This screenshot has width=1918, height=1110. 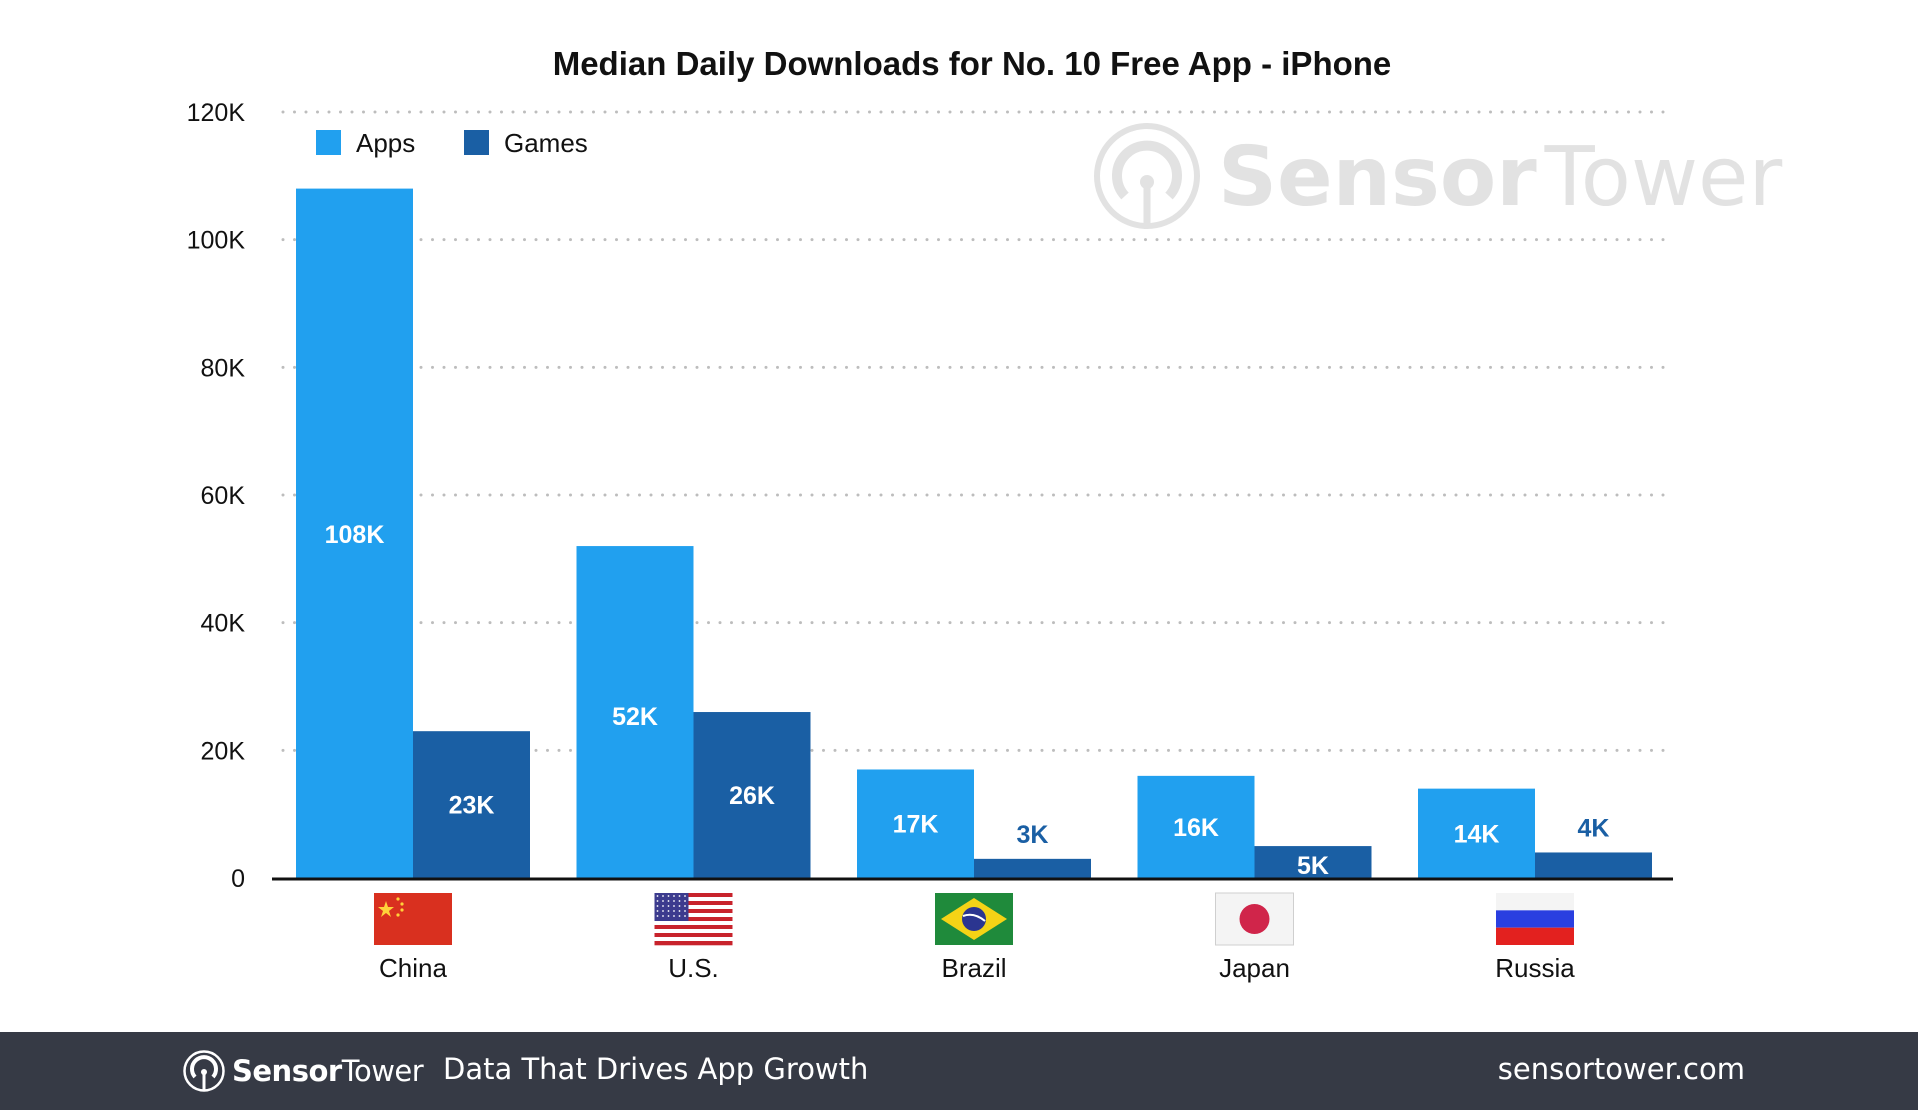 What do you see at coordinates (693, 968) in the screenshot?
I see `x-tick-label: U.S.` at bounding box center [693, 968].